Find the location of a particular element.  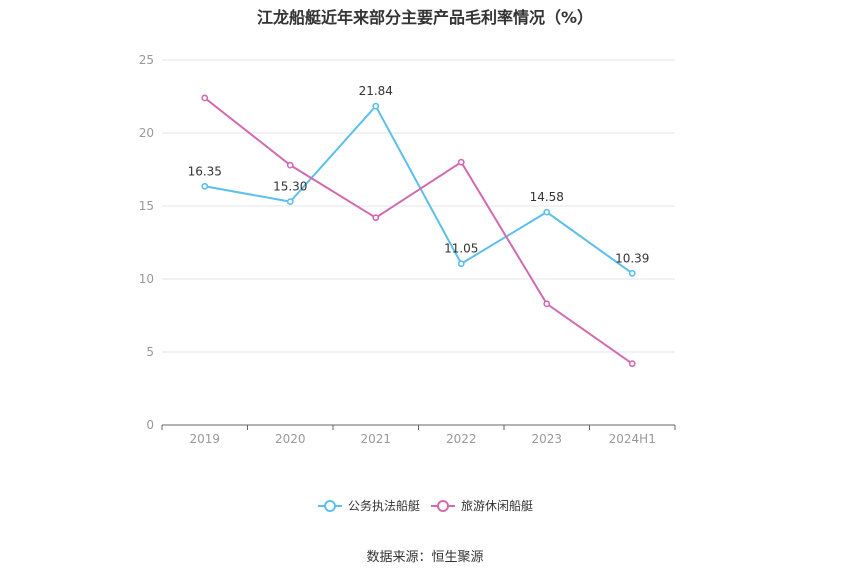

legend-label: 公务执法船艇 is located at coordinates (384, 505).